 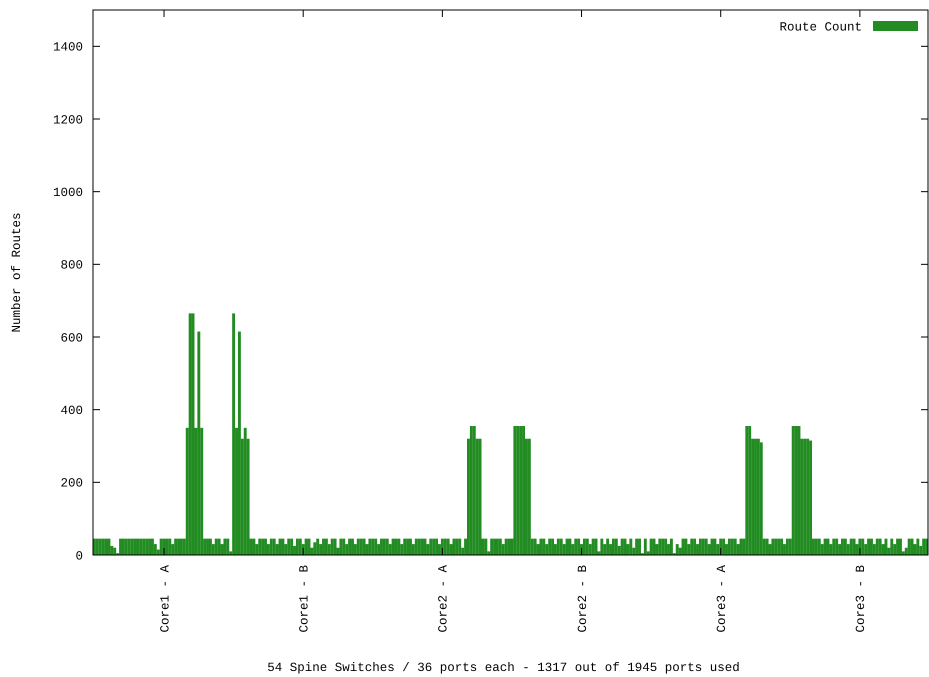 I want to click on x-axis-title: 54 Spine Switches / 36 ports each - 1317 out of 1945 ports used, so click(x=503, y=668).